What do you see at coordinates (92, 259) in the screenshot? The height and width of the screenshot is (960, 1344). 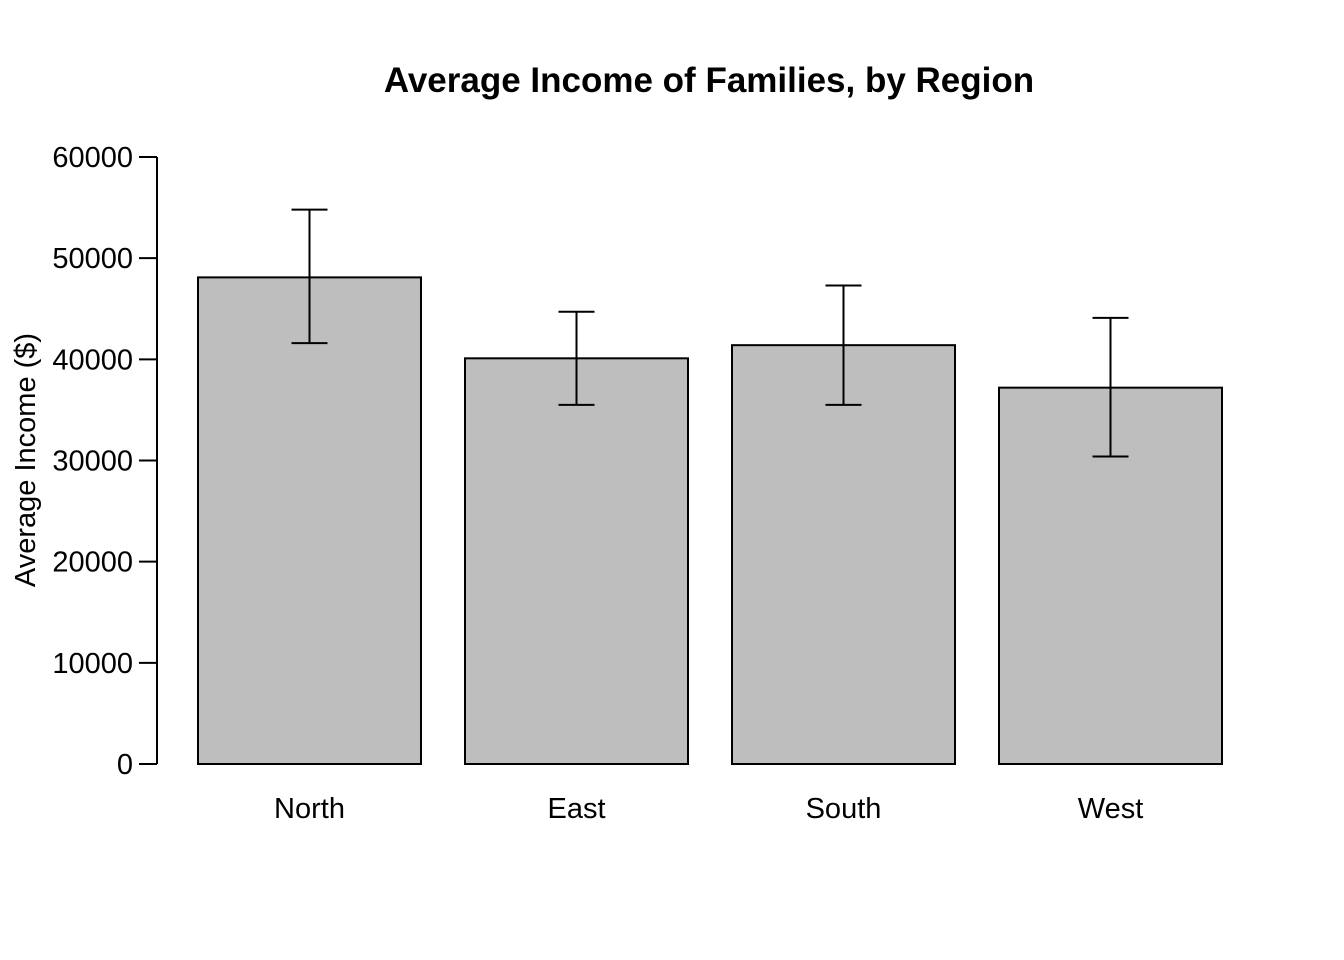 I see `y-tick-label: 50000` at bounding box center [92, 259].